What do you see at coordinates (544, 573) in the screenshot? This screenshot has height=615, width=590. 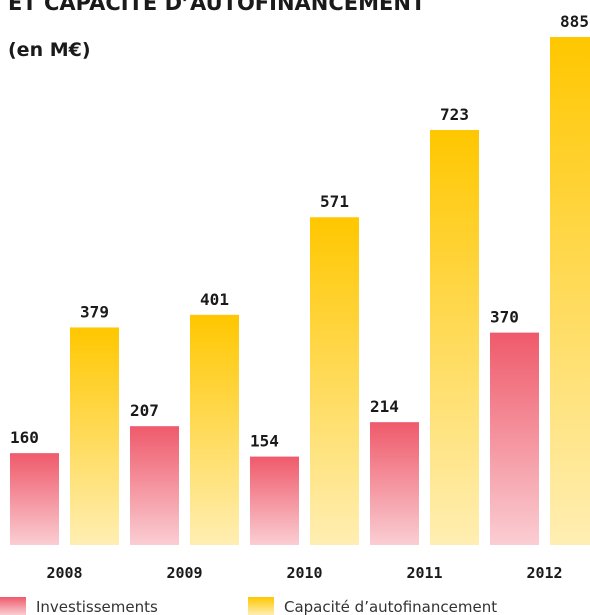 I see `x-tick-label: 2012` at bounding box center [544, 573].